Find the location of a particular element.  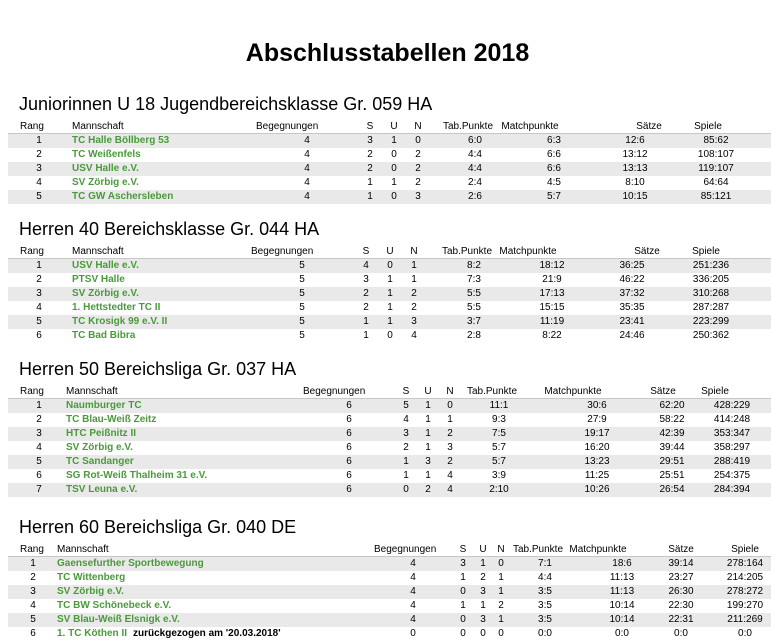

cell-saetze: 39:44 is located at coordinates (672, 447).